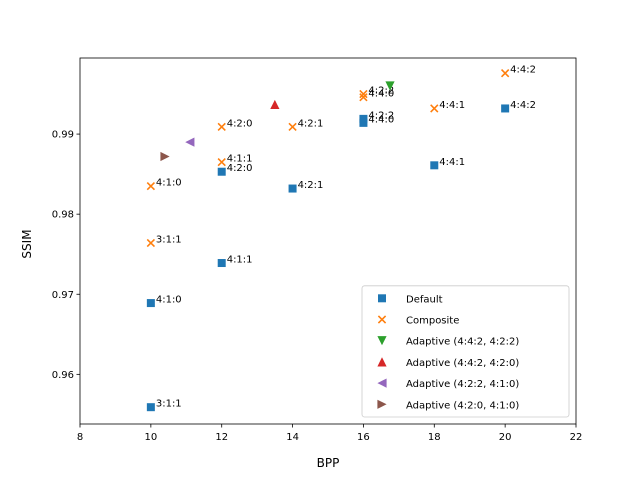 The width and height of the screenshot is (640, 484). What do you see at coordinates (150, 437) in the screenshot?
I see `x-tick-label: 10` at bounding box center [150, 437].